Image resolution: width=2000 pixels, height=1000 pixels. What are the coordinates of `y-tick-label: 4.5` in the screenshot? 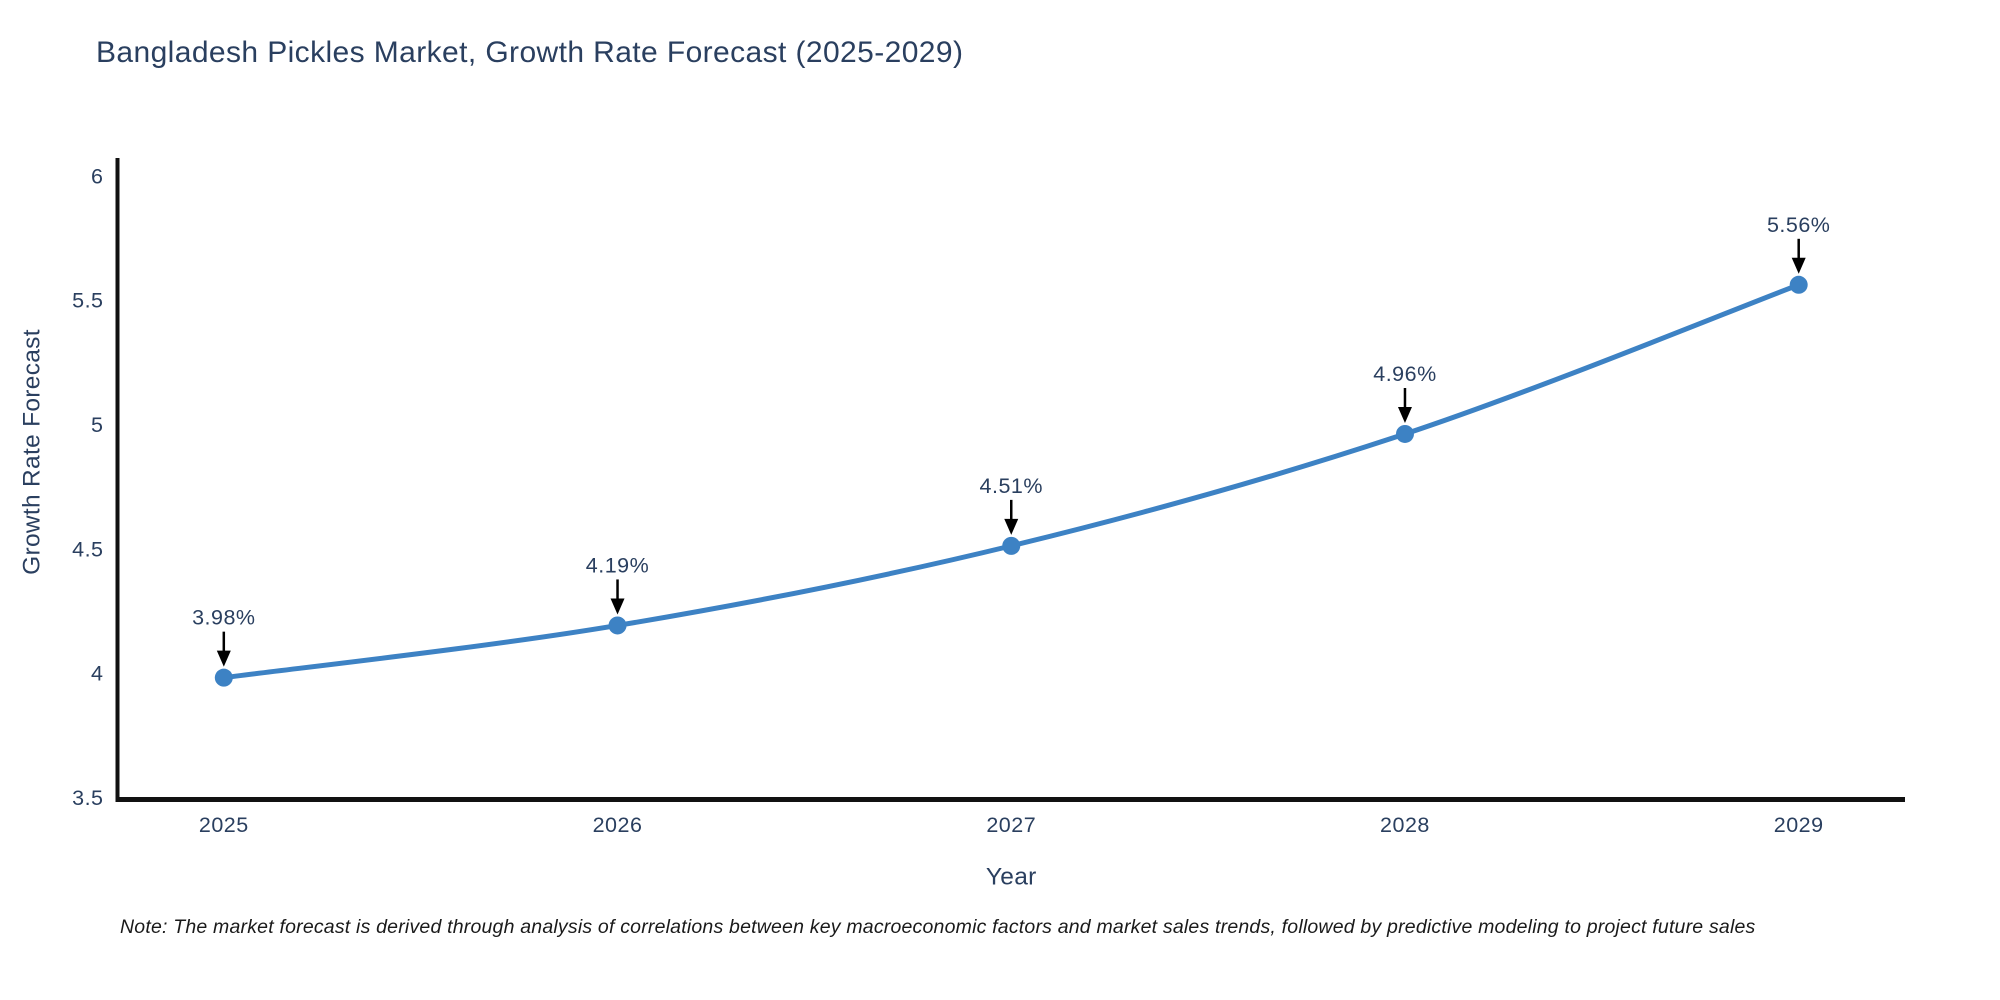 It's located at (87, 549).